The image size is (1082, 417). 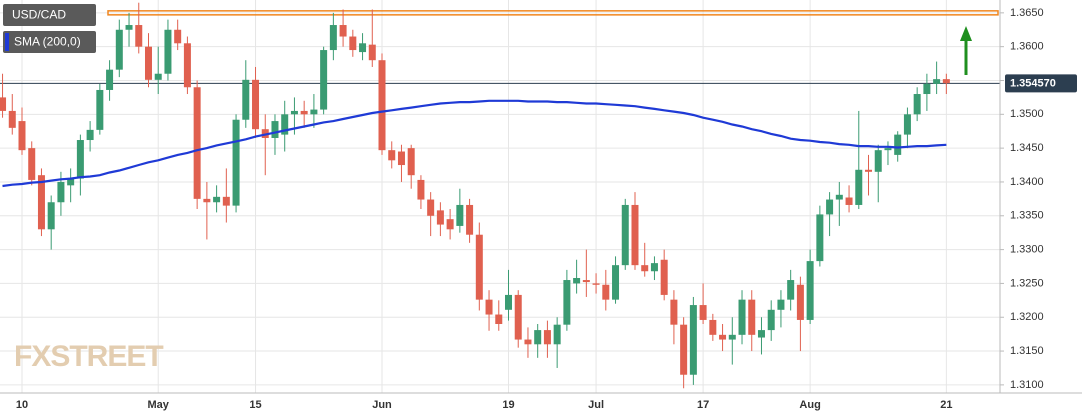 I want to click on legend-label: USD/CAD, so click(x=39, y=15).